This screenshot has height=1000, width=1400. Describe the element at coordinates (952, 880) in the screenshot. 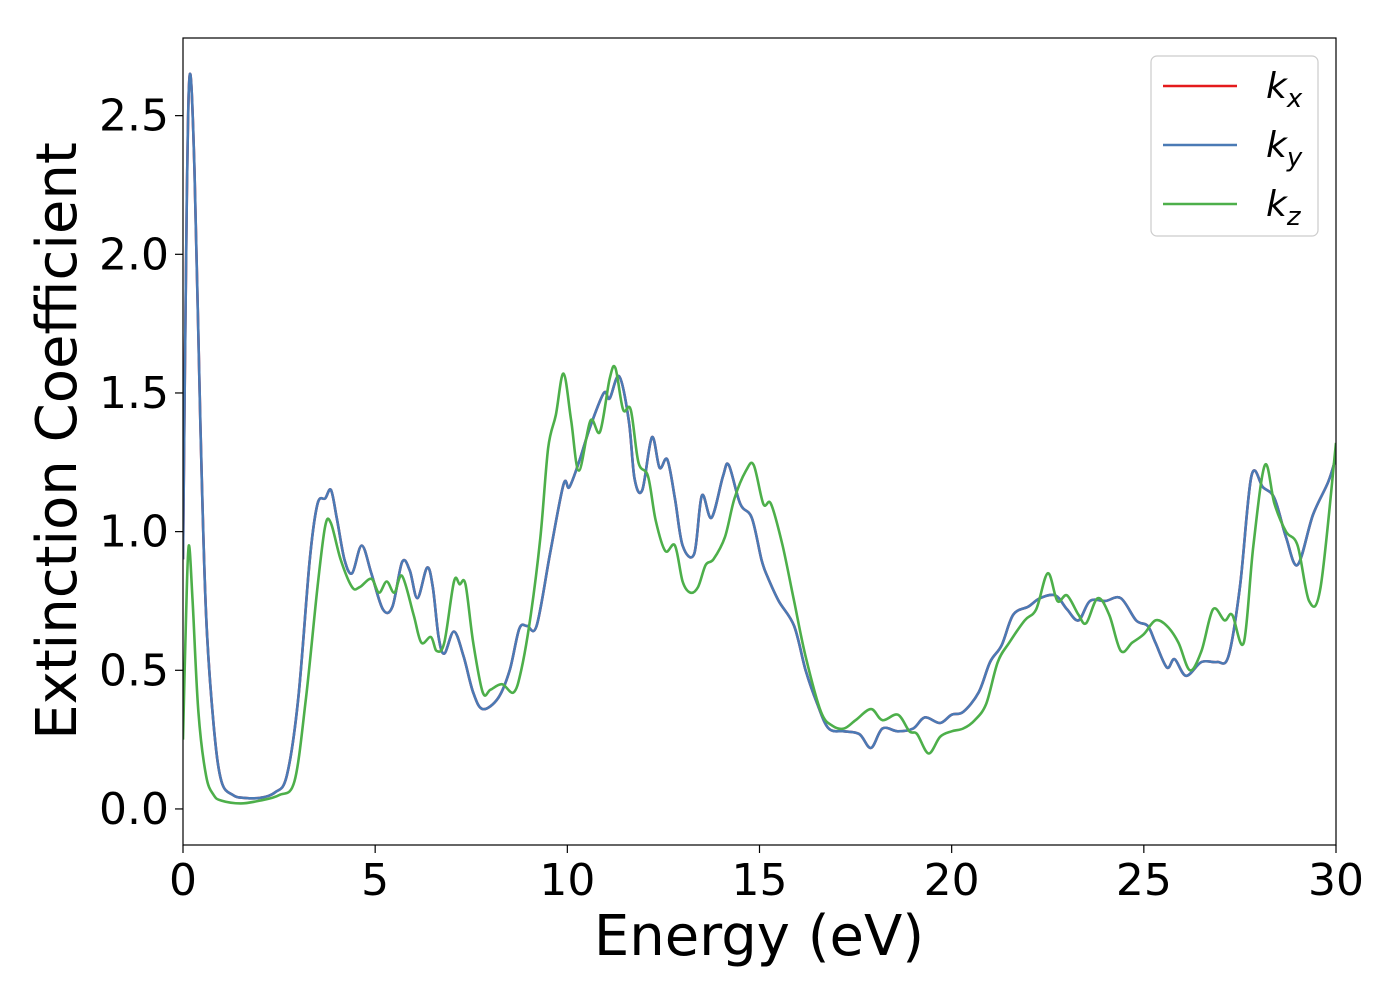

I see `x-tick-label: 20` at that location.